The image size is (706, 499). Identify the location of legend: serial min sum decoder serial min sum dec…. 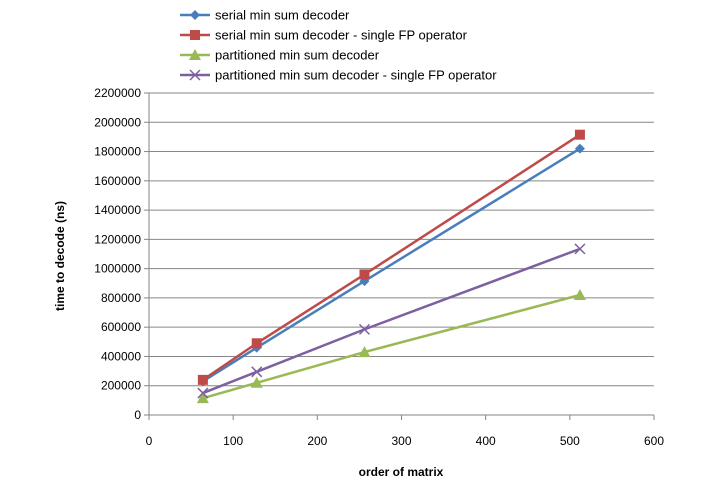
(338, 45).